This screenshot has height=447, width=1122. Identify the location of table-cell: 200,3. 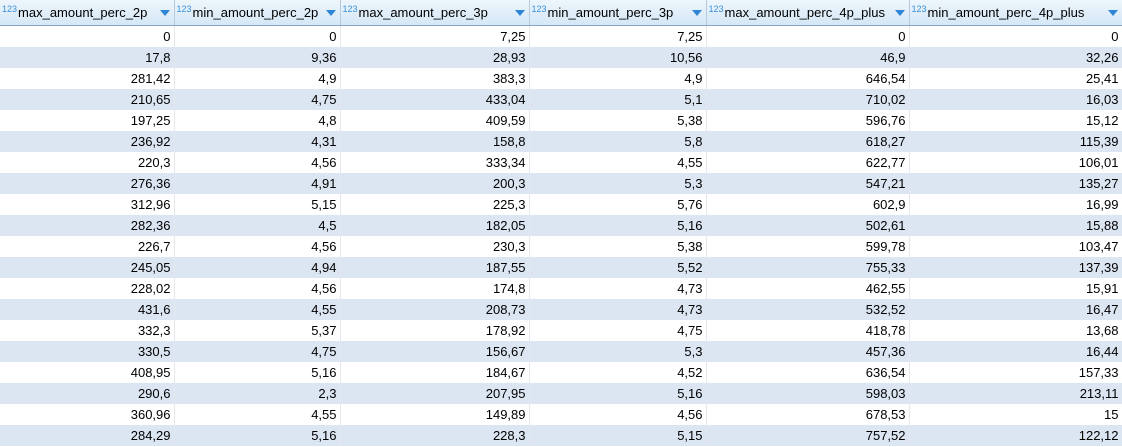
(435, 183).